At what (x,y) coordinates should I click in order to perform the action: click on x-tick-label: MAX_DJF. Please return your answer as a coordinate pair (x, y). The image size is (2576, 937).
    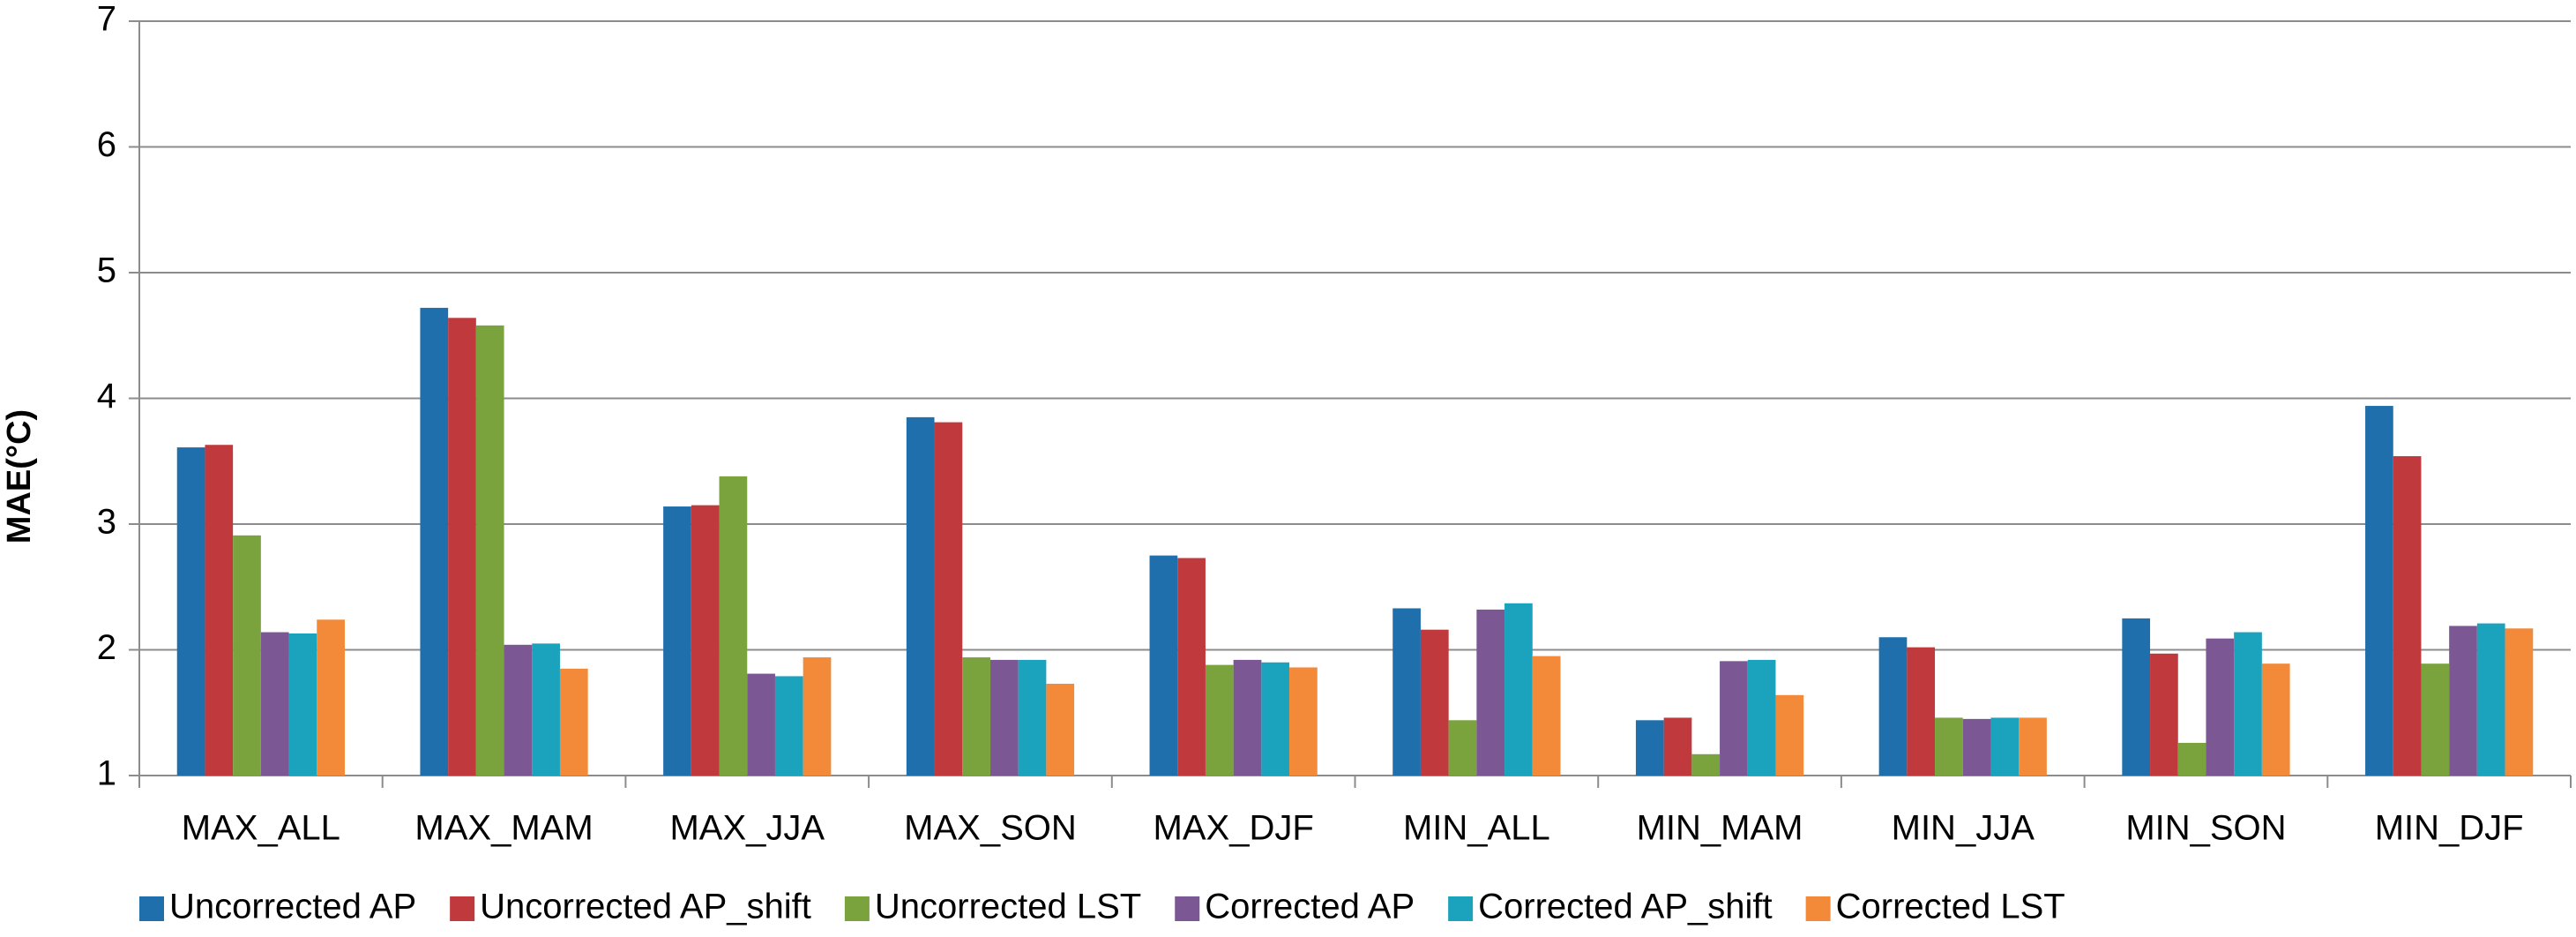
    Looking at the image, I should click on (1234, 829).